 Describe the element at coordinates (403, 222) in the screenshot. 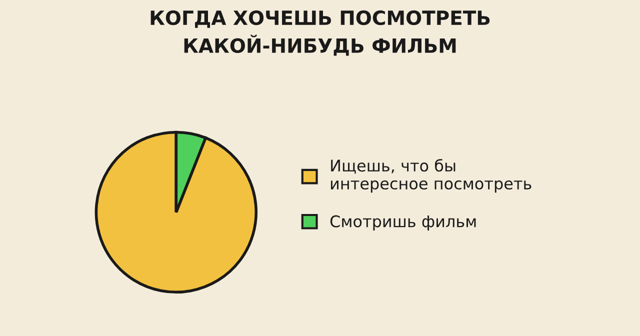

I see `legend-label: Смотришь фильм` at that location.